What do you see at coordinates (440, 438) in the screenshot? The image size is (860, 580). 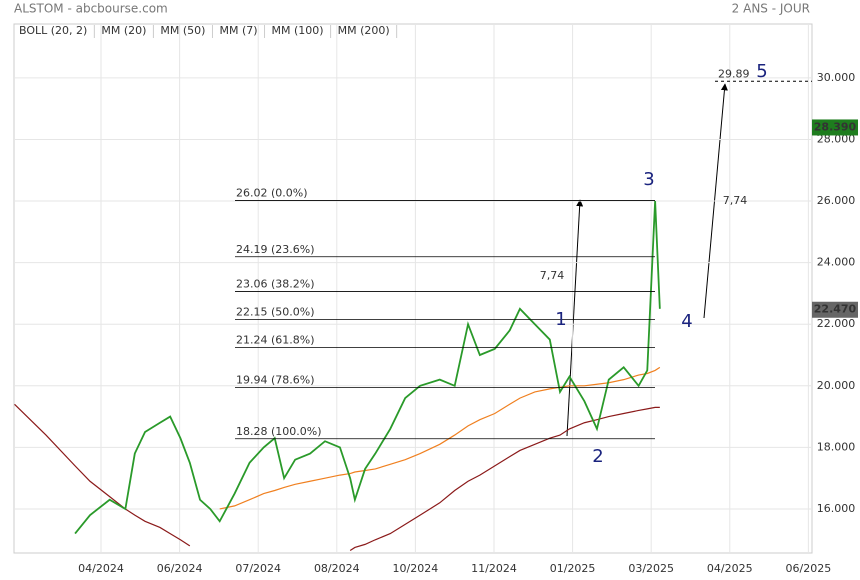 I see `moving-average` at bounding box center [440, 438].